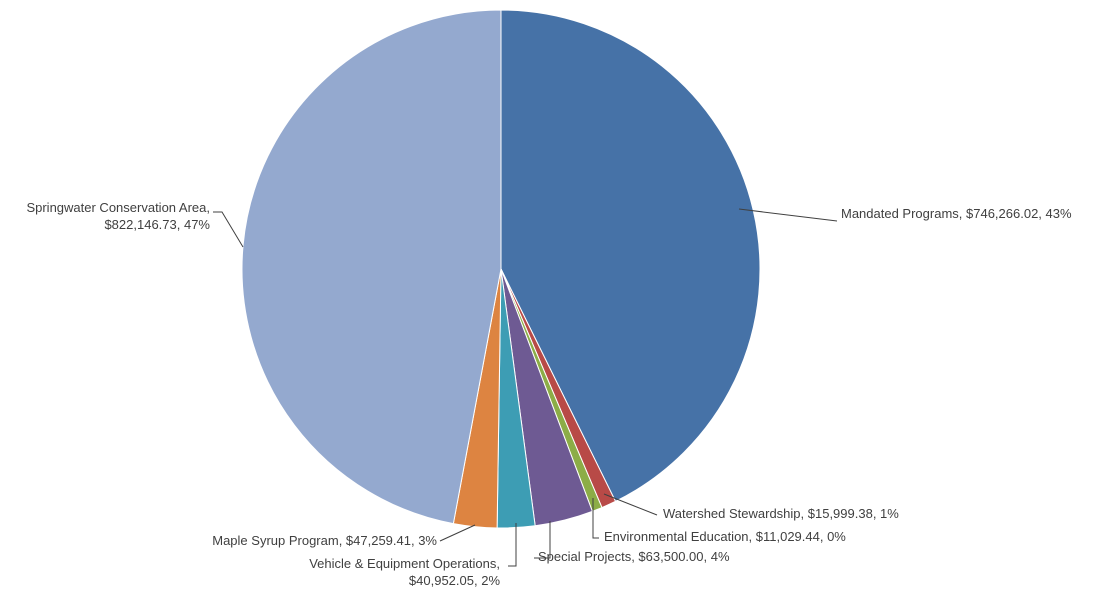 This screenshot has width=1099, height=593. What do you see at coordinates (725, 536) in the screenshot?
I see `data-label-environmental-education: Environmental Education, $11,029.44, 0%` at bounding box center [725, 536].